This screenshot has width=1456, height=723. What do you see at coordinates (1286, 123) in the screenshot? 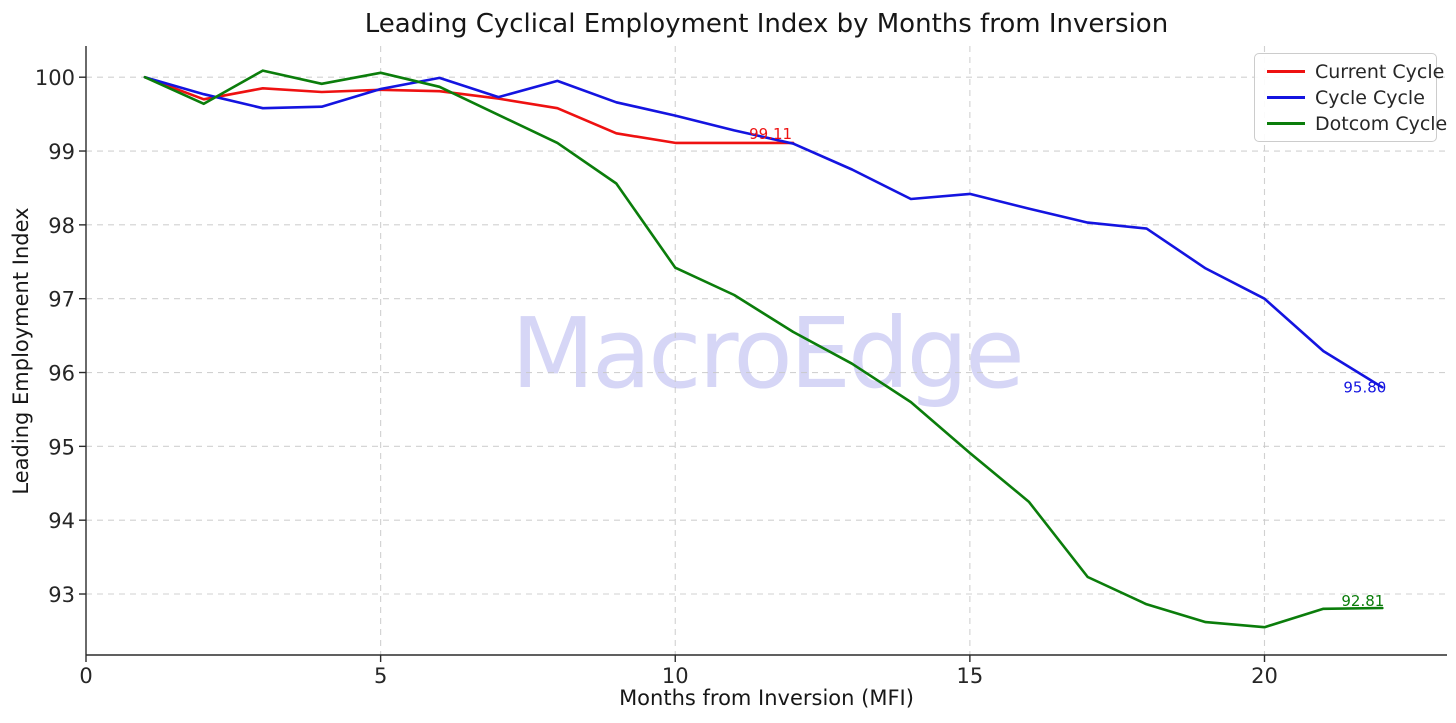
I see `legend-line-dotcom-cycle` at bounding box center [1286, 123].